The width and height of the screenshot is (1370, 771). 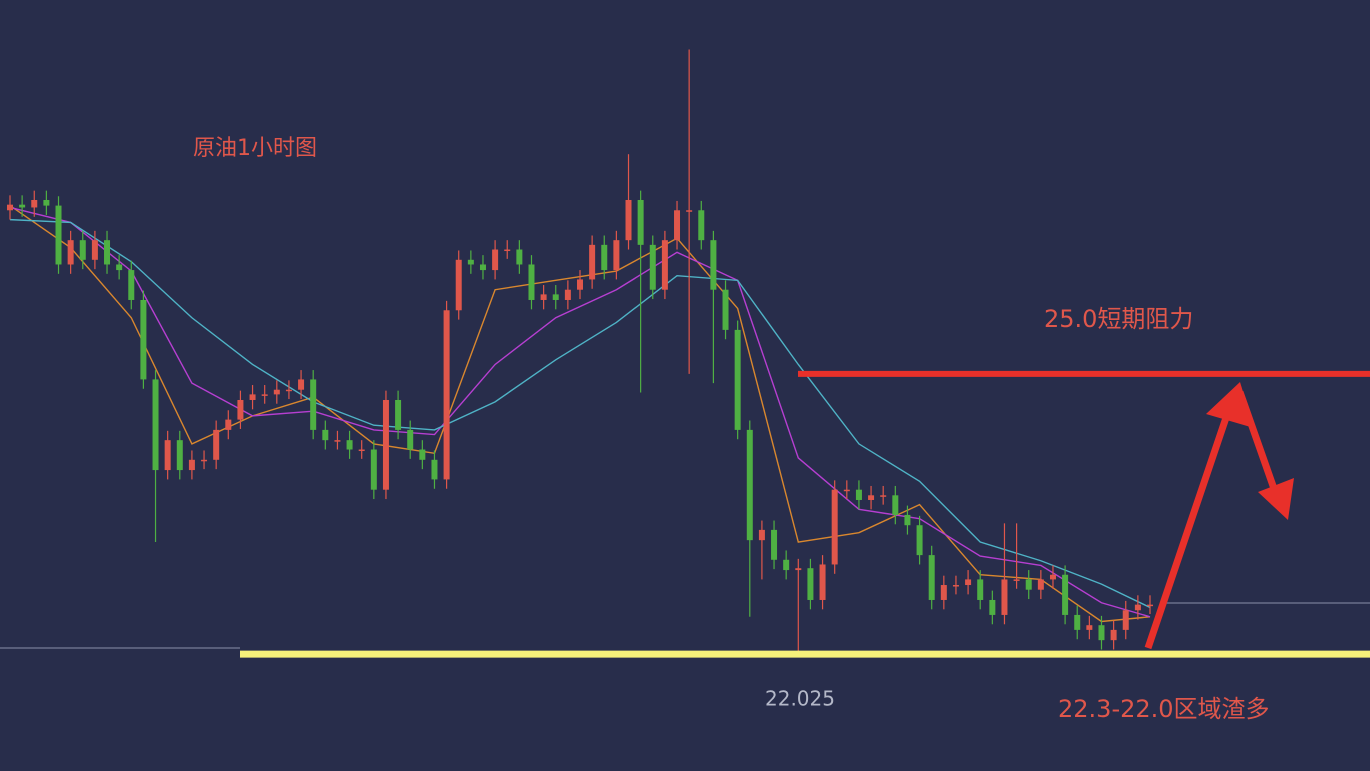 I want to click on arrow-up, so click(x=1190, y=524).